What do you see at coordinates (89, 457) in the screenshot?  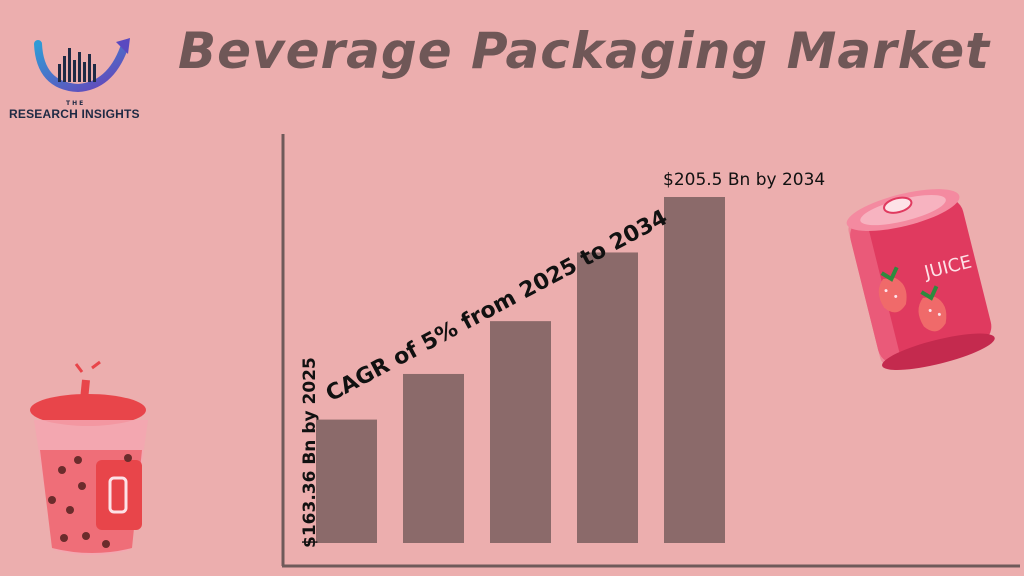 I see `bubble-tea-cup-icon` at bounding box center [89, 457].